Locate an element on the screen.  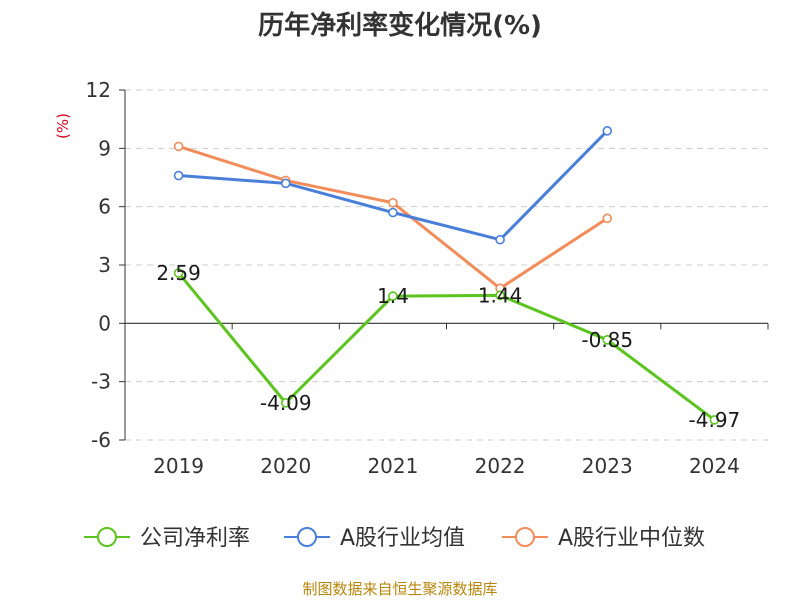
data-label: 1.44 is located at coordinates (500, 295).